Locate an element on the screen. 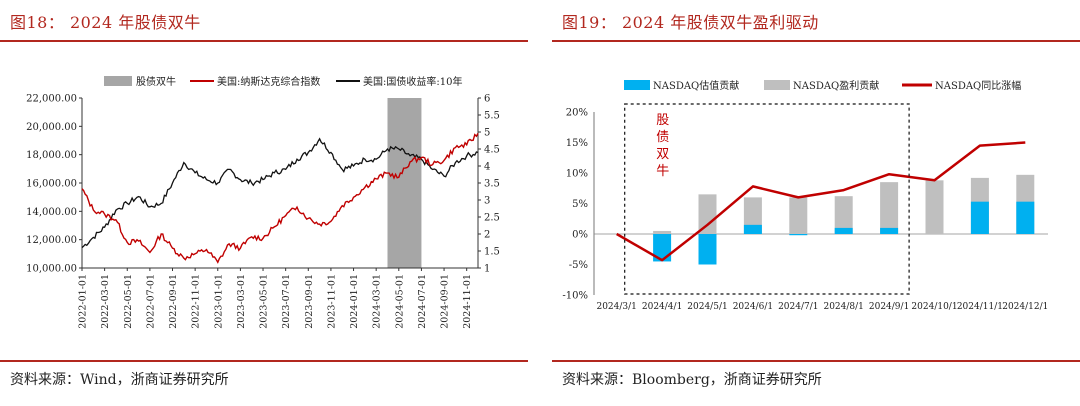  x-tick-label: 2024/4/1 is located at coordinates (662, 307).